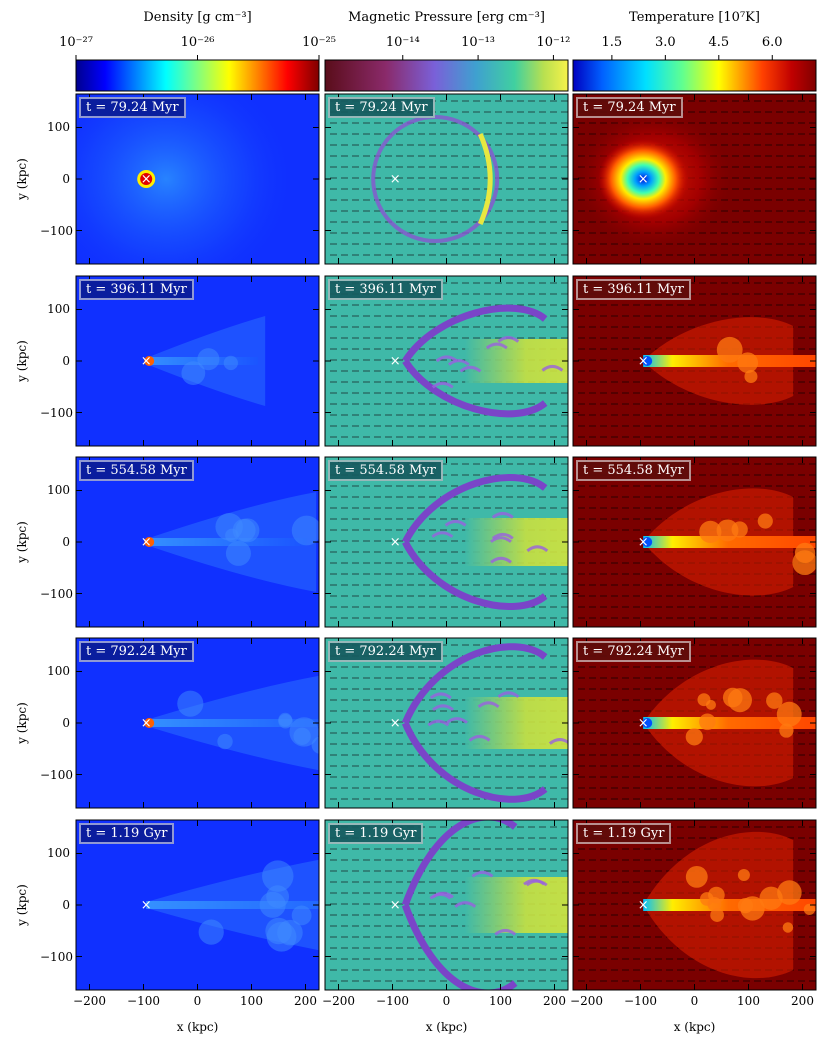 The width and height of the screenshot is (830, 1047). Describe the element at coordinates (772, 42) in the screenshot. I see `colorbar-tick-label: 6.0` at that location.